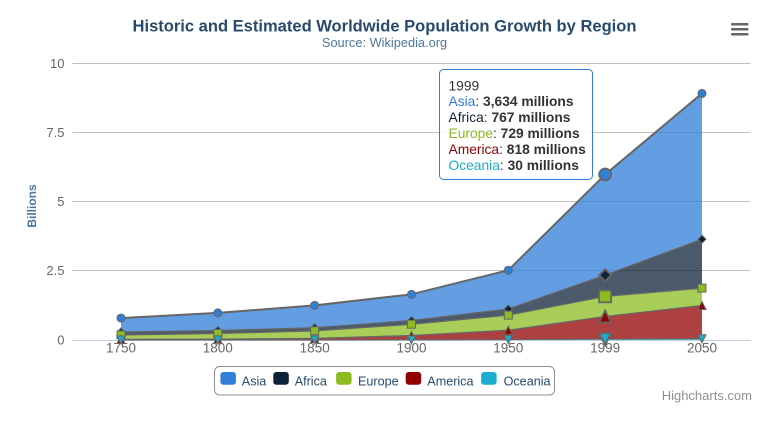 The height and width of the screenshot is (421, 769). Describe the element at coordinates (315, 348) in the screenshot. I see `svg-text: 1850` at that location.